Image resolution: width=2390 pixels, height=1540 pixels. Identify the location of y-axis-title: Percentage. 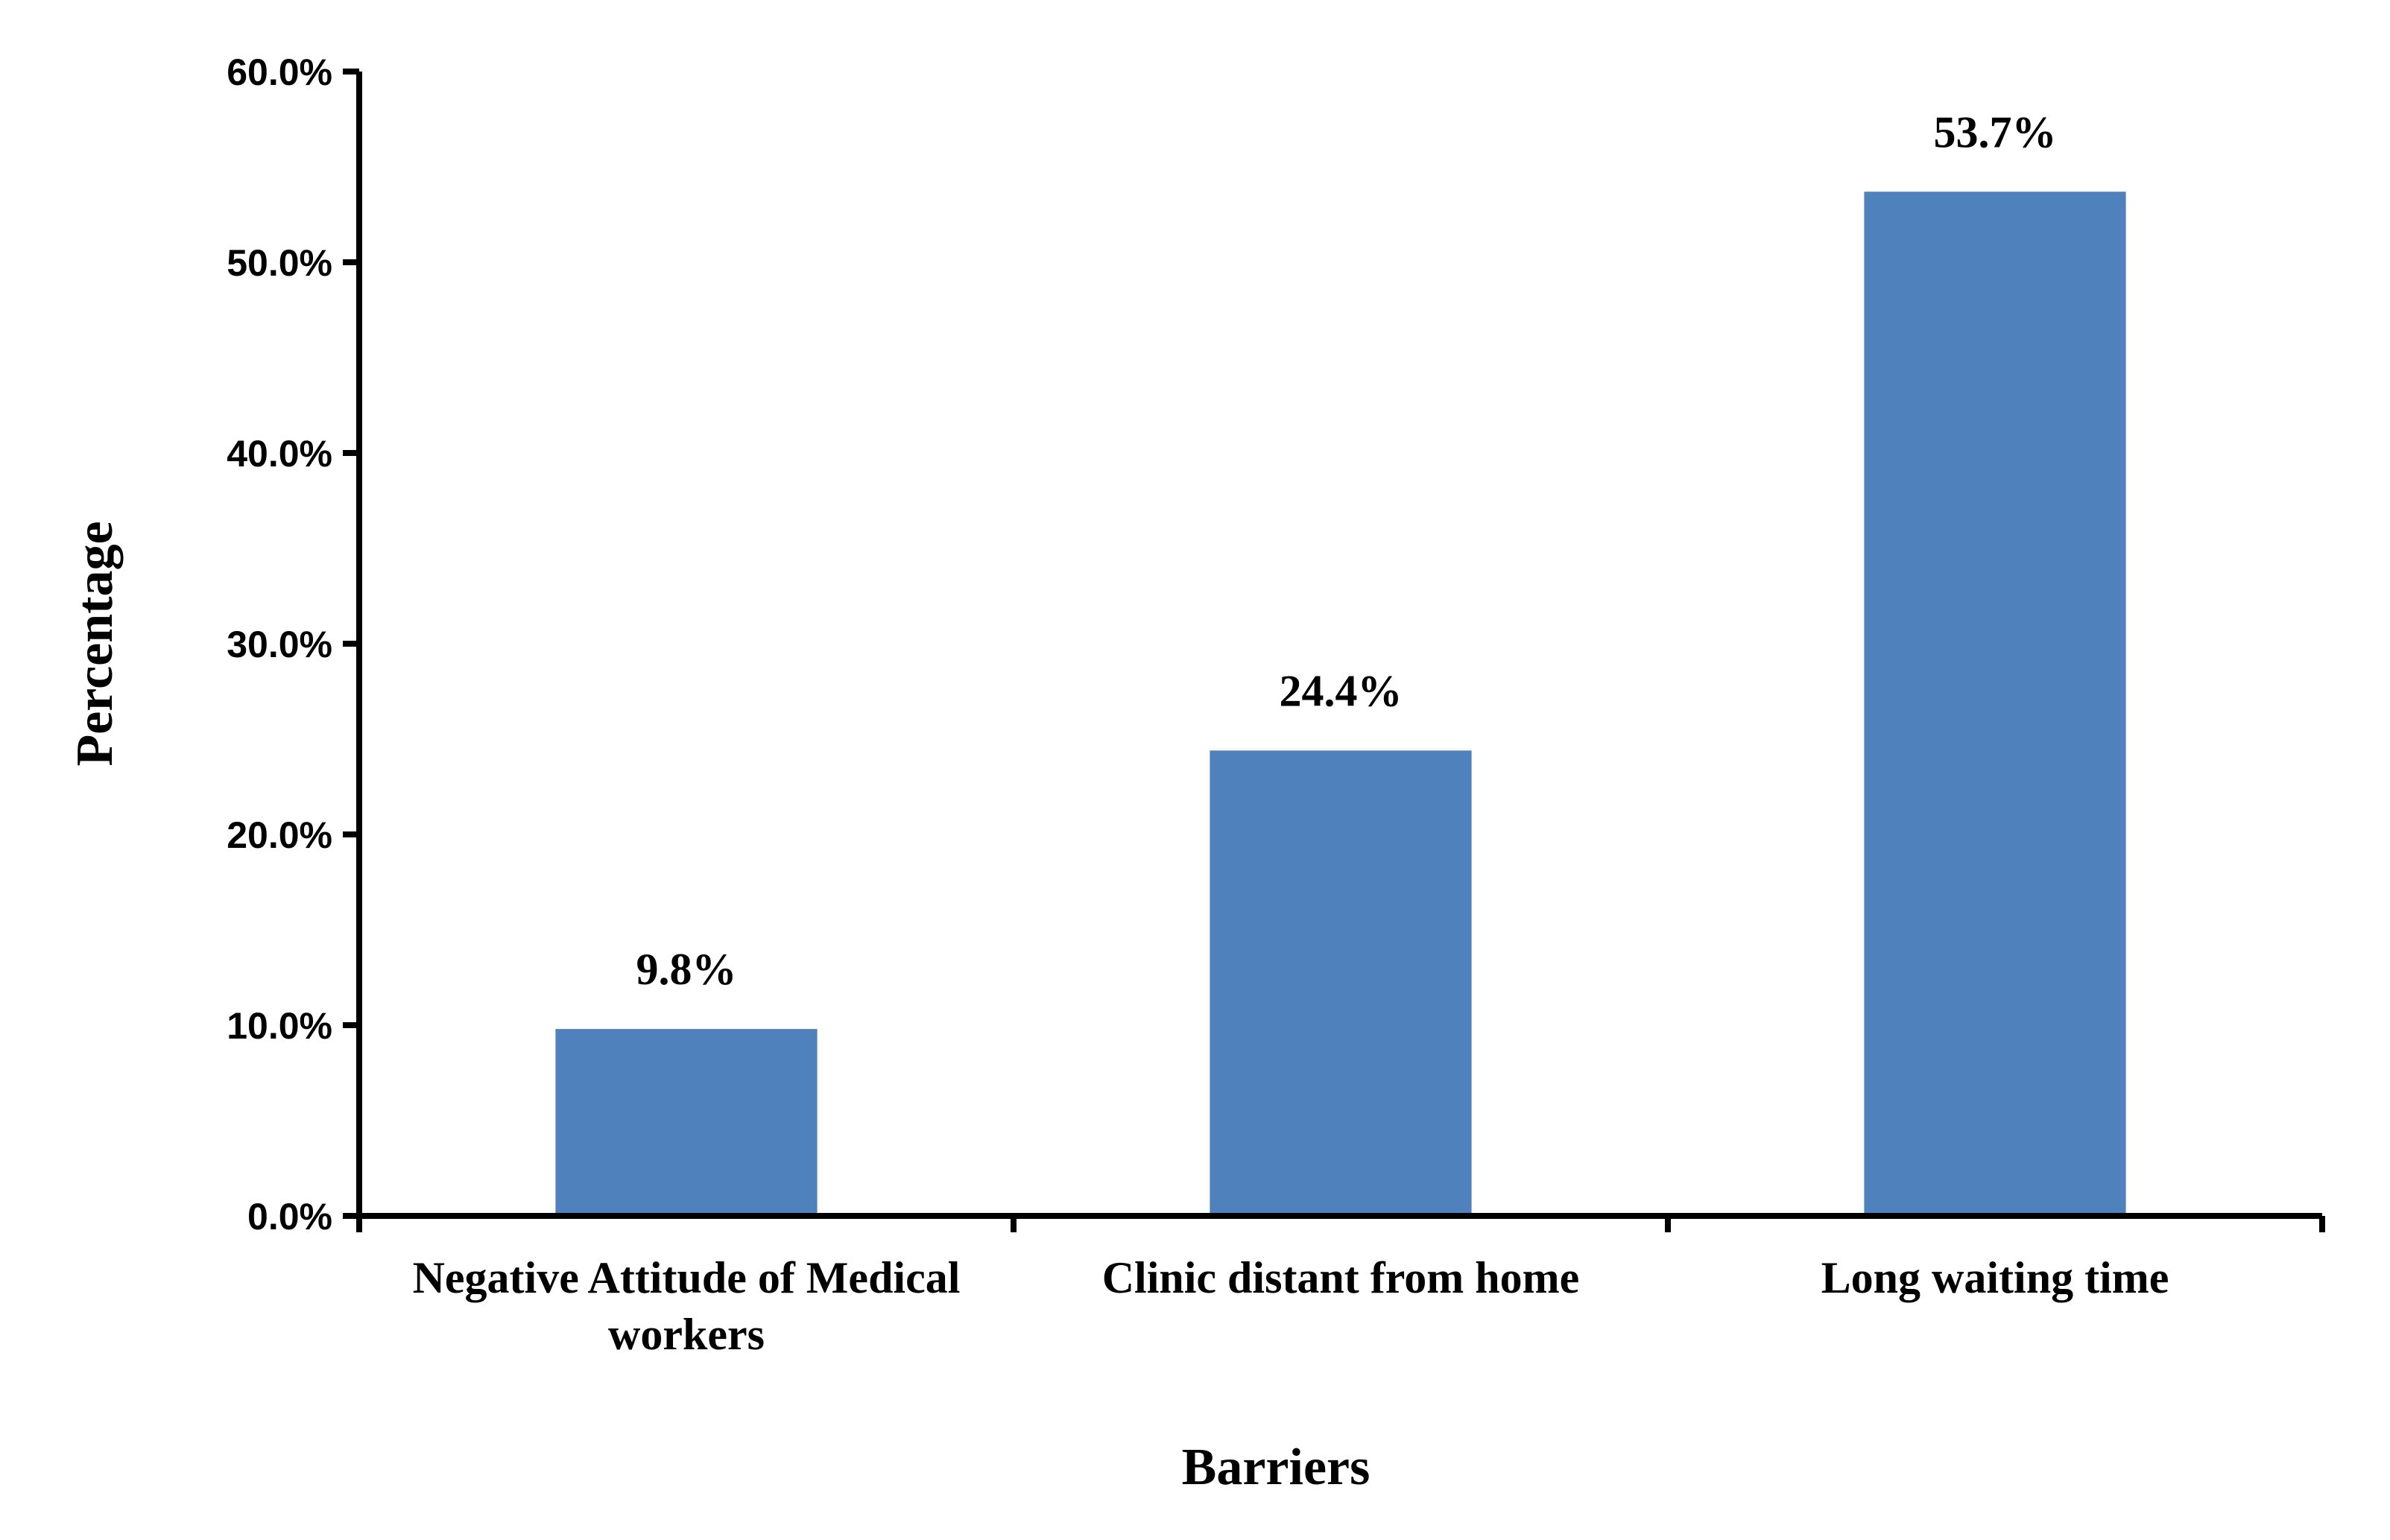
(95, 643).